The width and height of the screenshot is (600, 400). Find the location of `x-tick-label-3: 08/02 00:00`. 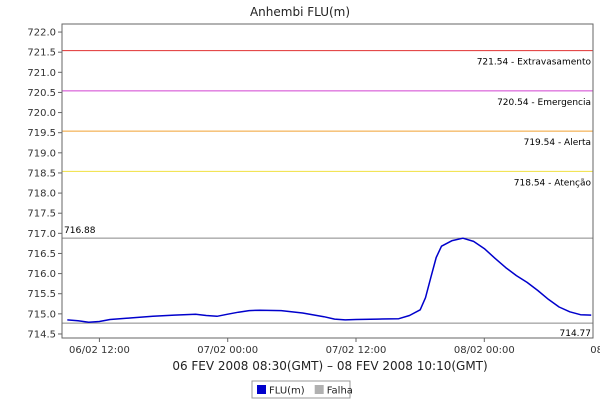

x-tick-label-3: 08/02 00:00 is located at coordinates (484, 350).